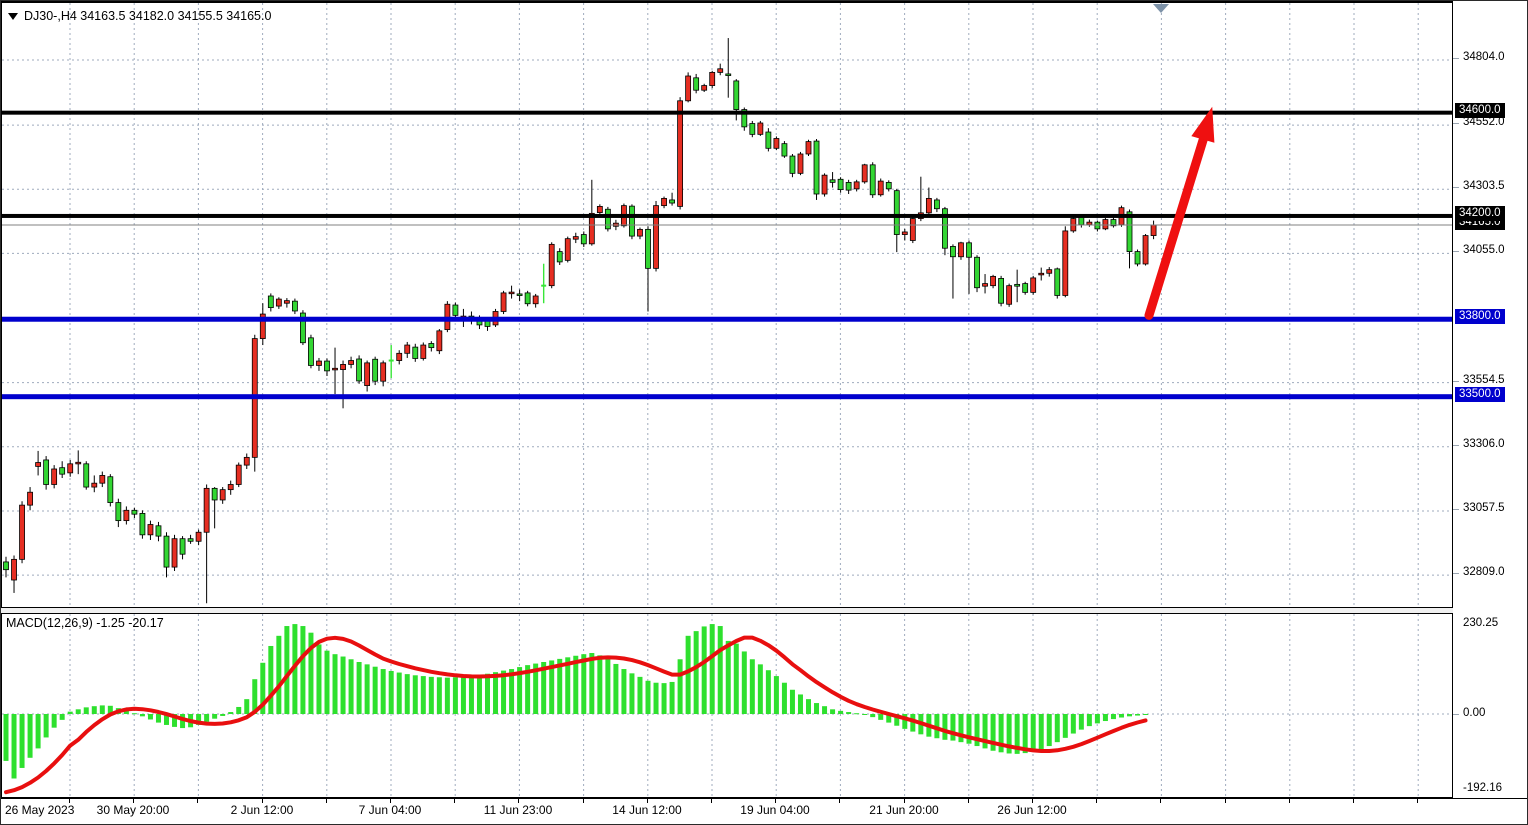 This screenshot has width=1528, height=825. I want to click on time-tick-label: 11 Jun 23:00, so click(518, 810).